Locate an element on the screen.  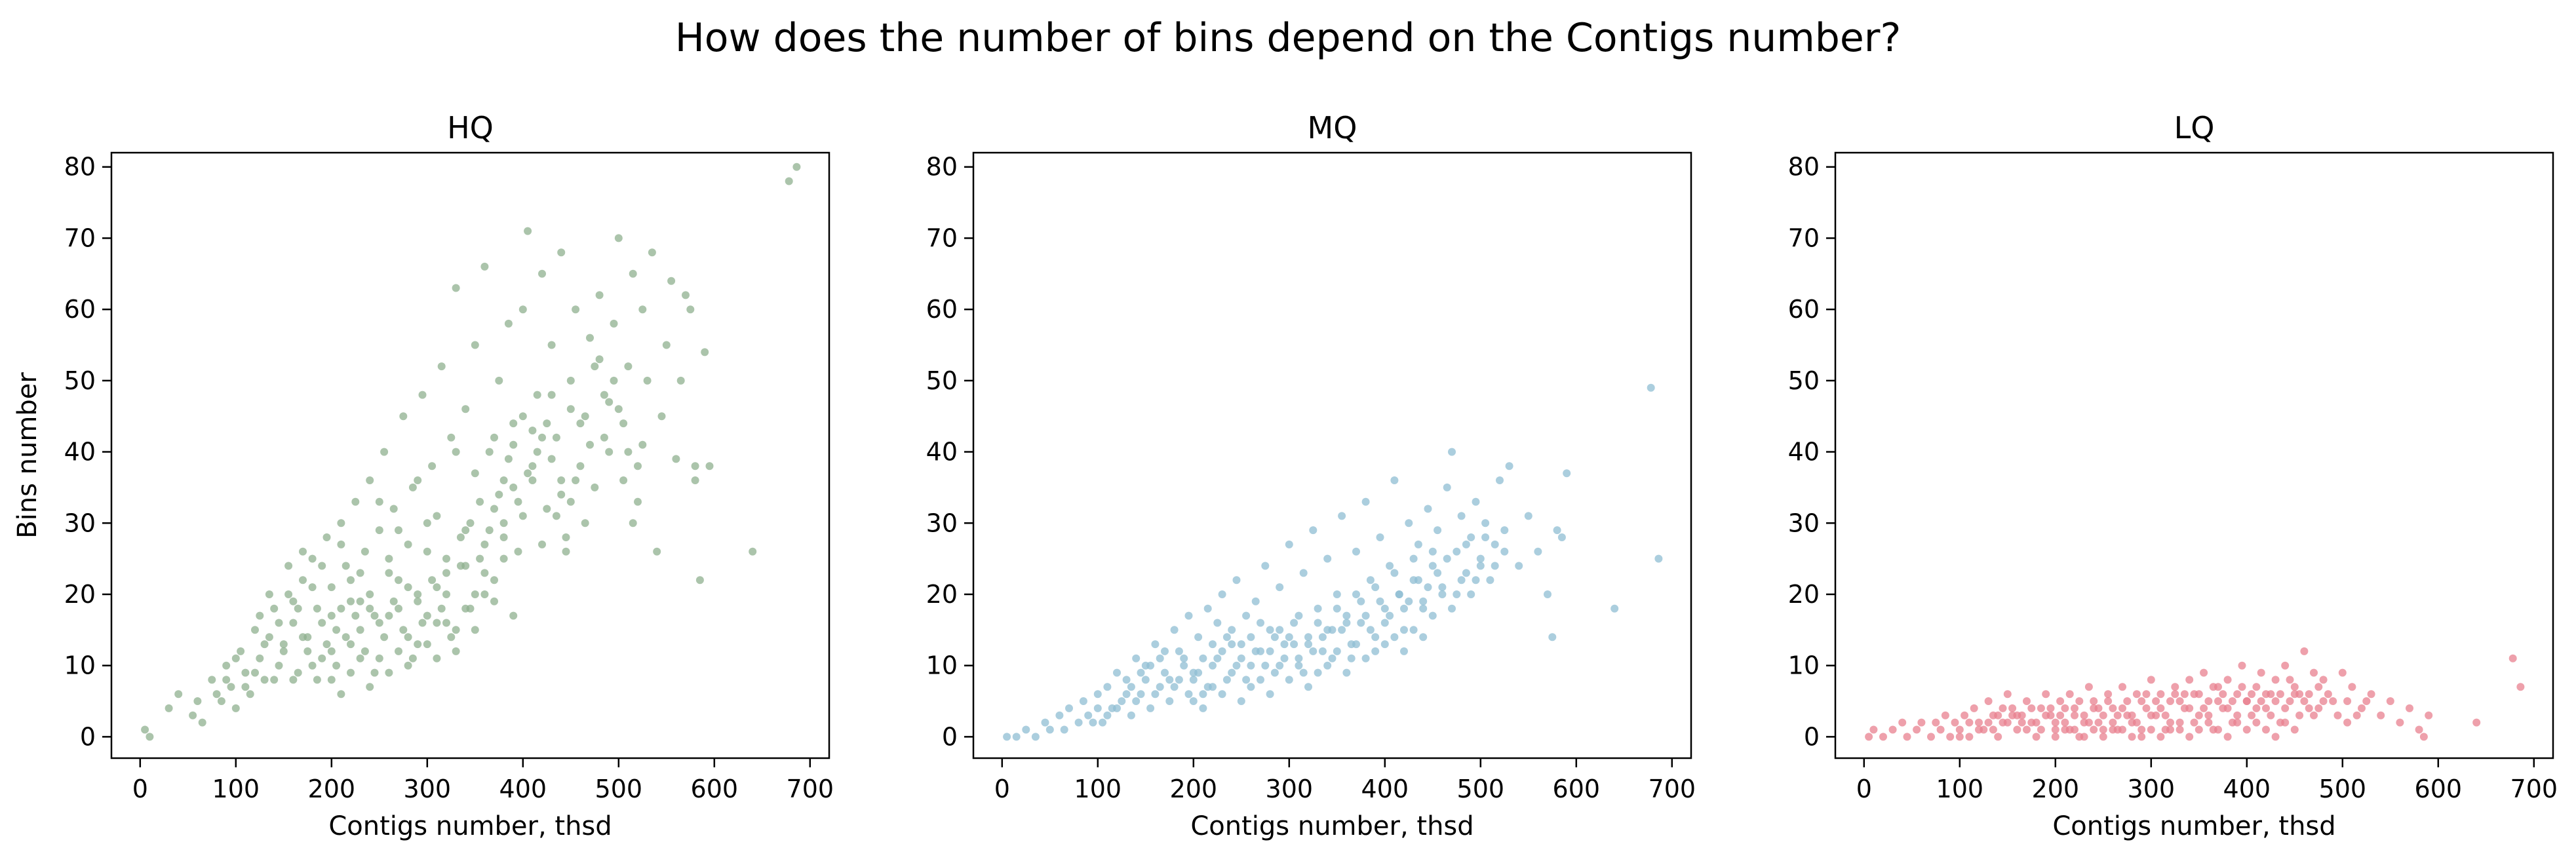
x-tick-label: 600 is located at coordinates (1577, 789).